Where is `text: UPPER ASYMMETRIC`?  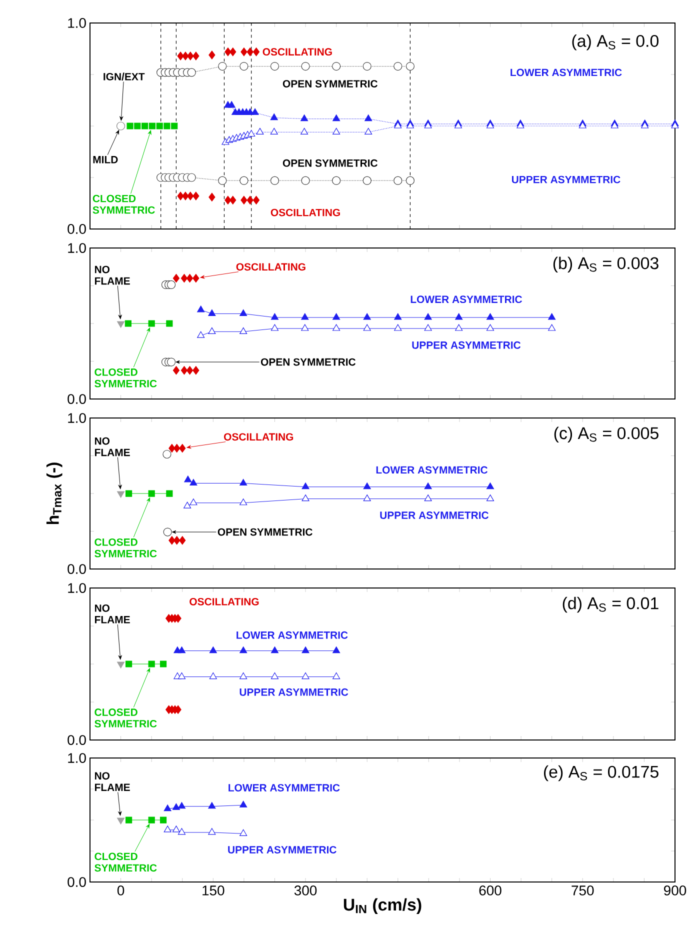 text: UPPER ASYMMETRIC is located at coordinates (566, 180).